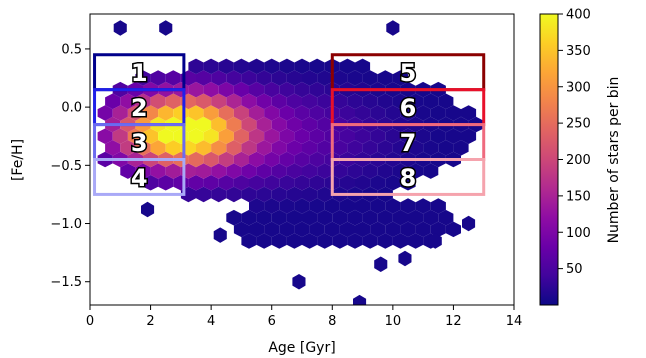 The width and height of the screenshot is (646, 358). I want to click on x-tick-label: 0, so click(90, 321).